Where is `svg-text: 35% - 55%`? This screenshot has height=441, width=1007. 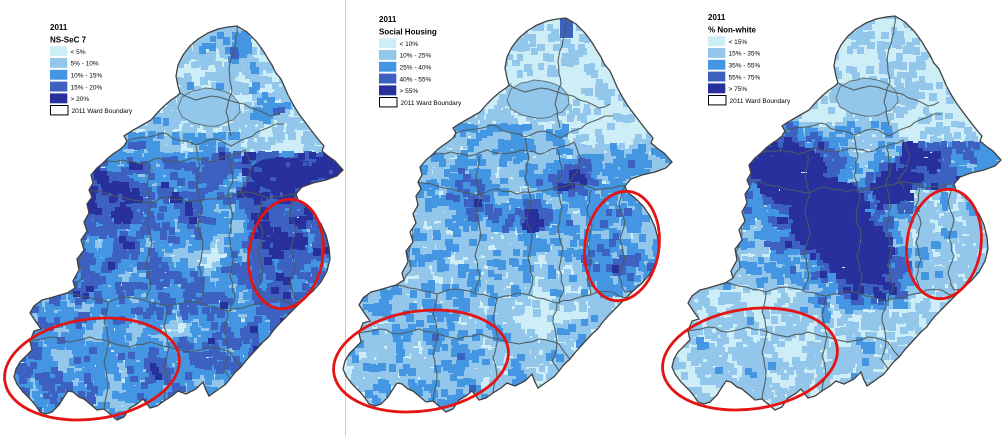
svg-text: 35% - 55% is located at coordinates (745, 66).